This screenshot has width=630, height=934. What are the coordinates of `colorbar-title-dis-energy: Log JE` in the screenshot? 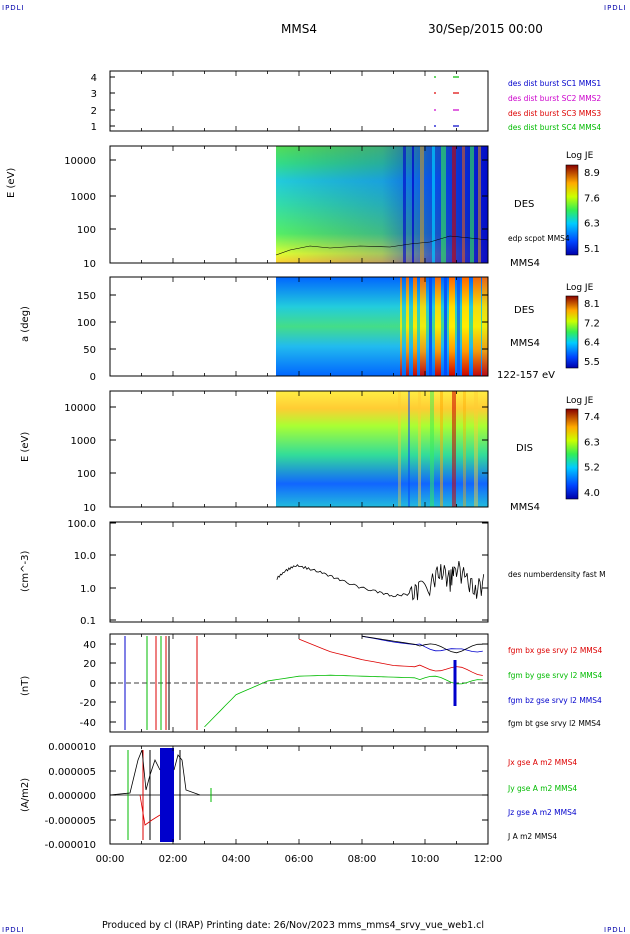 It's located at (580, 401).